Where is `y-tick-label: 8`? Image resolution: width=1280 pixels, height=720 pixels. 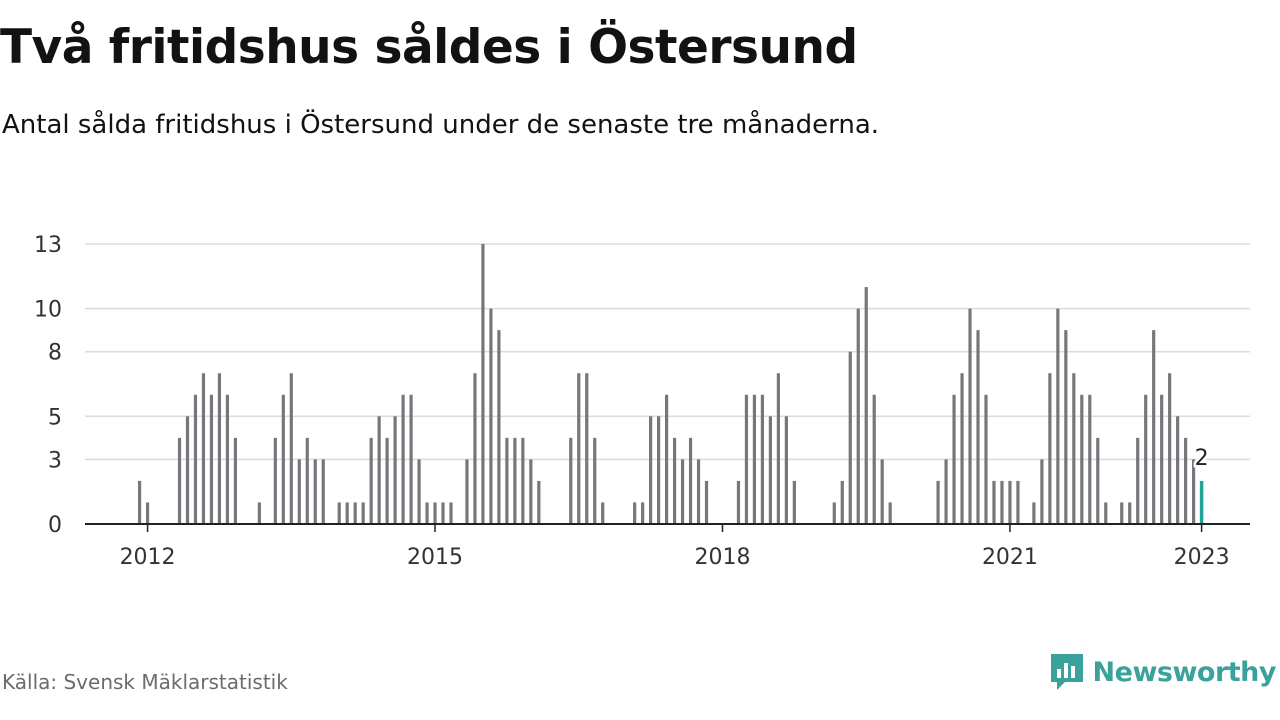
y-tick-label: 8 is located at coordinates (55, 353).